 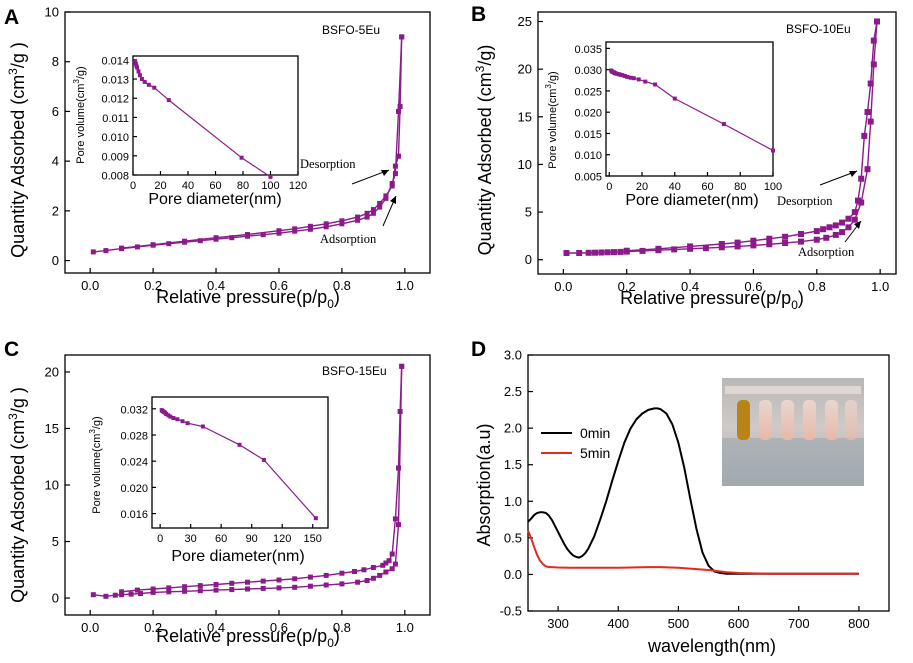 What do you see at coordinates (711, 646) in the screenshot?
I see `panel-d-x-axis-title: wavelength(nm)` at bounding box center [711, 646].